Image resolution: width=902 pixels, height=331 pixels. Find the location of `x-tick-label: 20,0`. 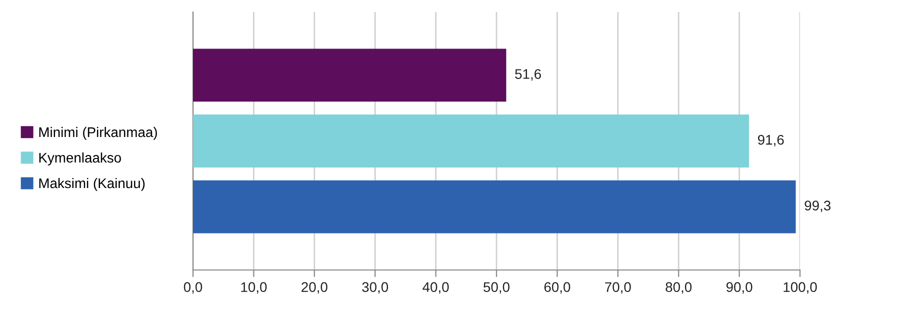

x-tick-label: 20,0 is located at coordinates (315, 288).